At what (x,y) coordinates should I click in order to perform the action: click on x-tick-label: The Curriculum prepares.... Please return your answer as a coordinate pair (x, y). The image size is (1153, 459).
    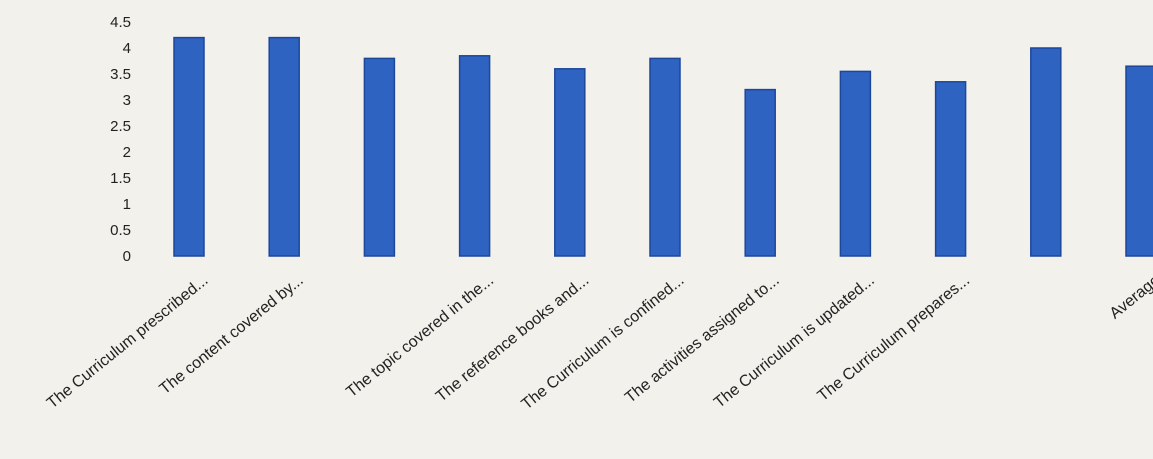
    Looking at the image, I should click on (894, 338).